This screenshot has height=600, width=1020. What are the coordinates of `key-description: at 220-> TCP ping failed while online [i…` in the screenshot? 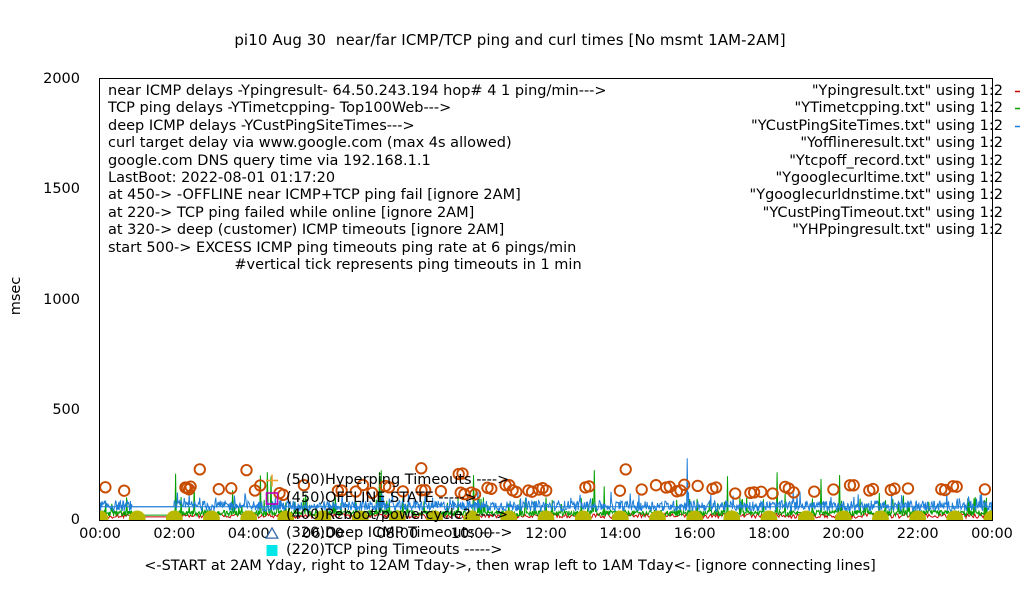 It's located at (291, 212).